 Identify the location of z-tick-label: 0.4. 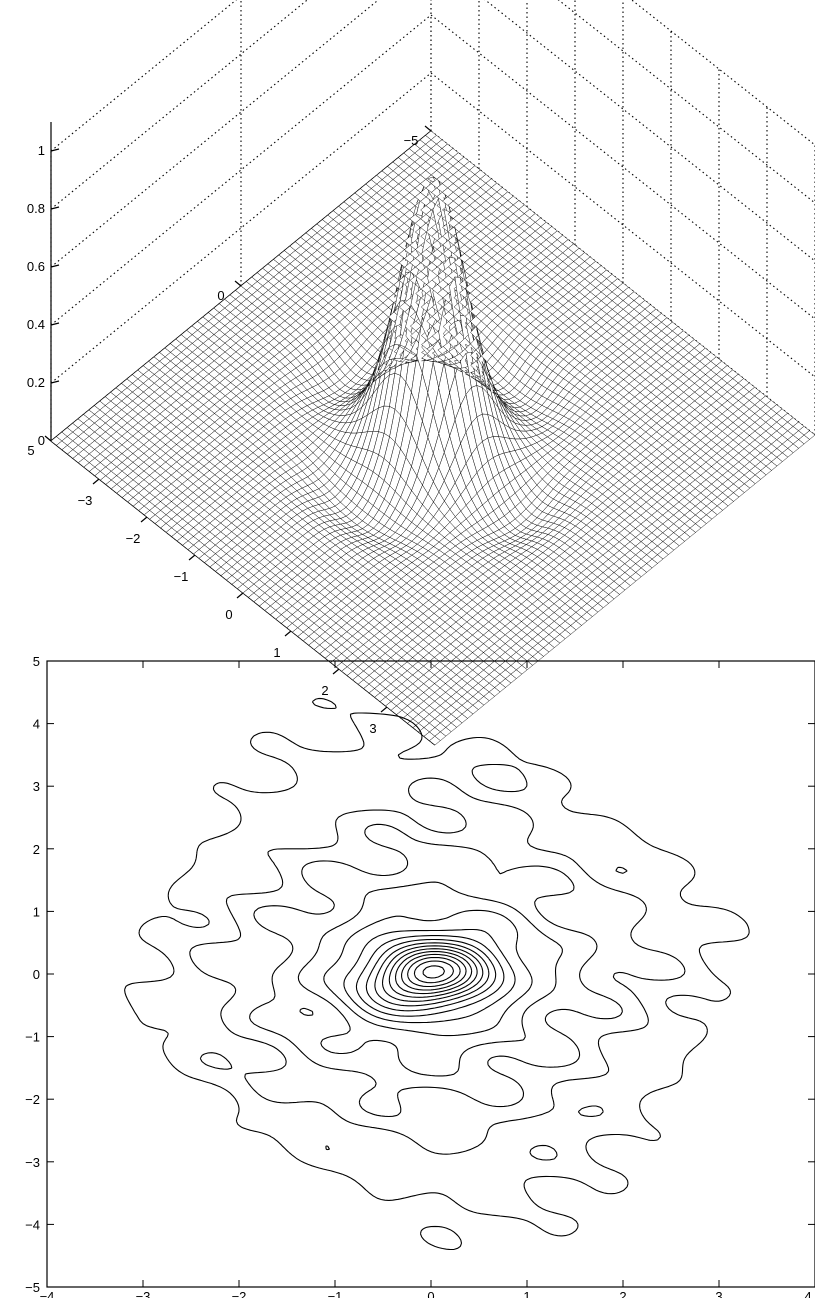
(36, 324).